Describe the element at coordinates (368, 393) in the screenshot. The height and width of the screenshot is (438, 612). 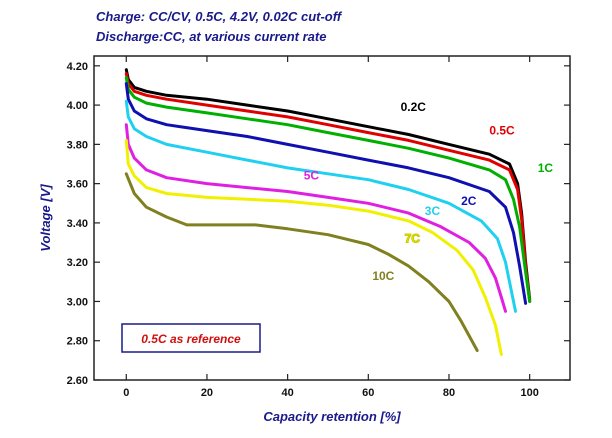
I see `x-tick-label: 60` at that location.